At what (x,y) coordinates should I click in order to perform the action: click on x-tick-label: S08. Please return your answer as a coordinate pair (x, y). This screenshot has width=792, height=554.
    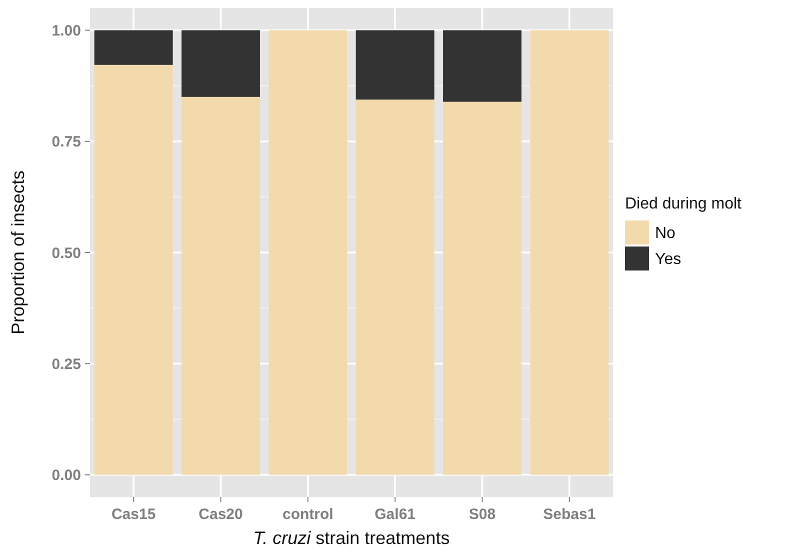
    Looking at the image, I should click on (482, 514).